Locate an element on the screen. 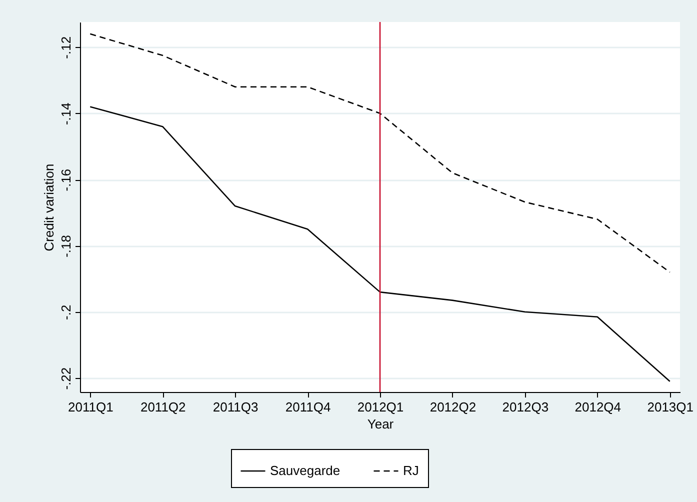  x-axis-title: Year is located at coordinates (380, 424).